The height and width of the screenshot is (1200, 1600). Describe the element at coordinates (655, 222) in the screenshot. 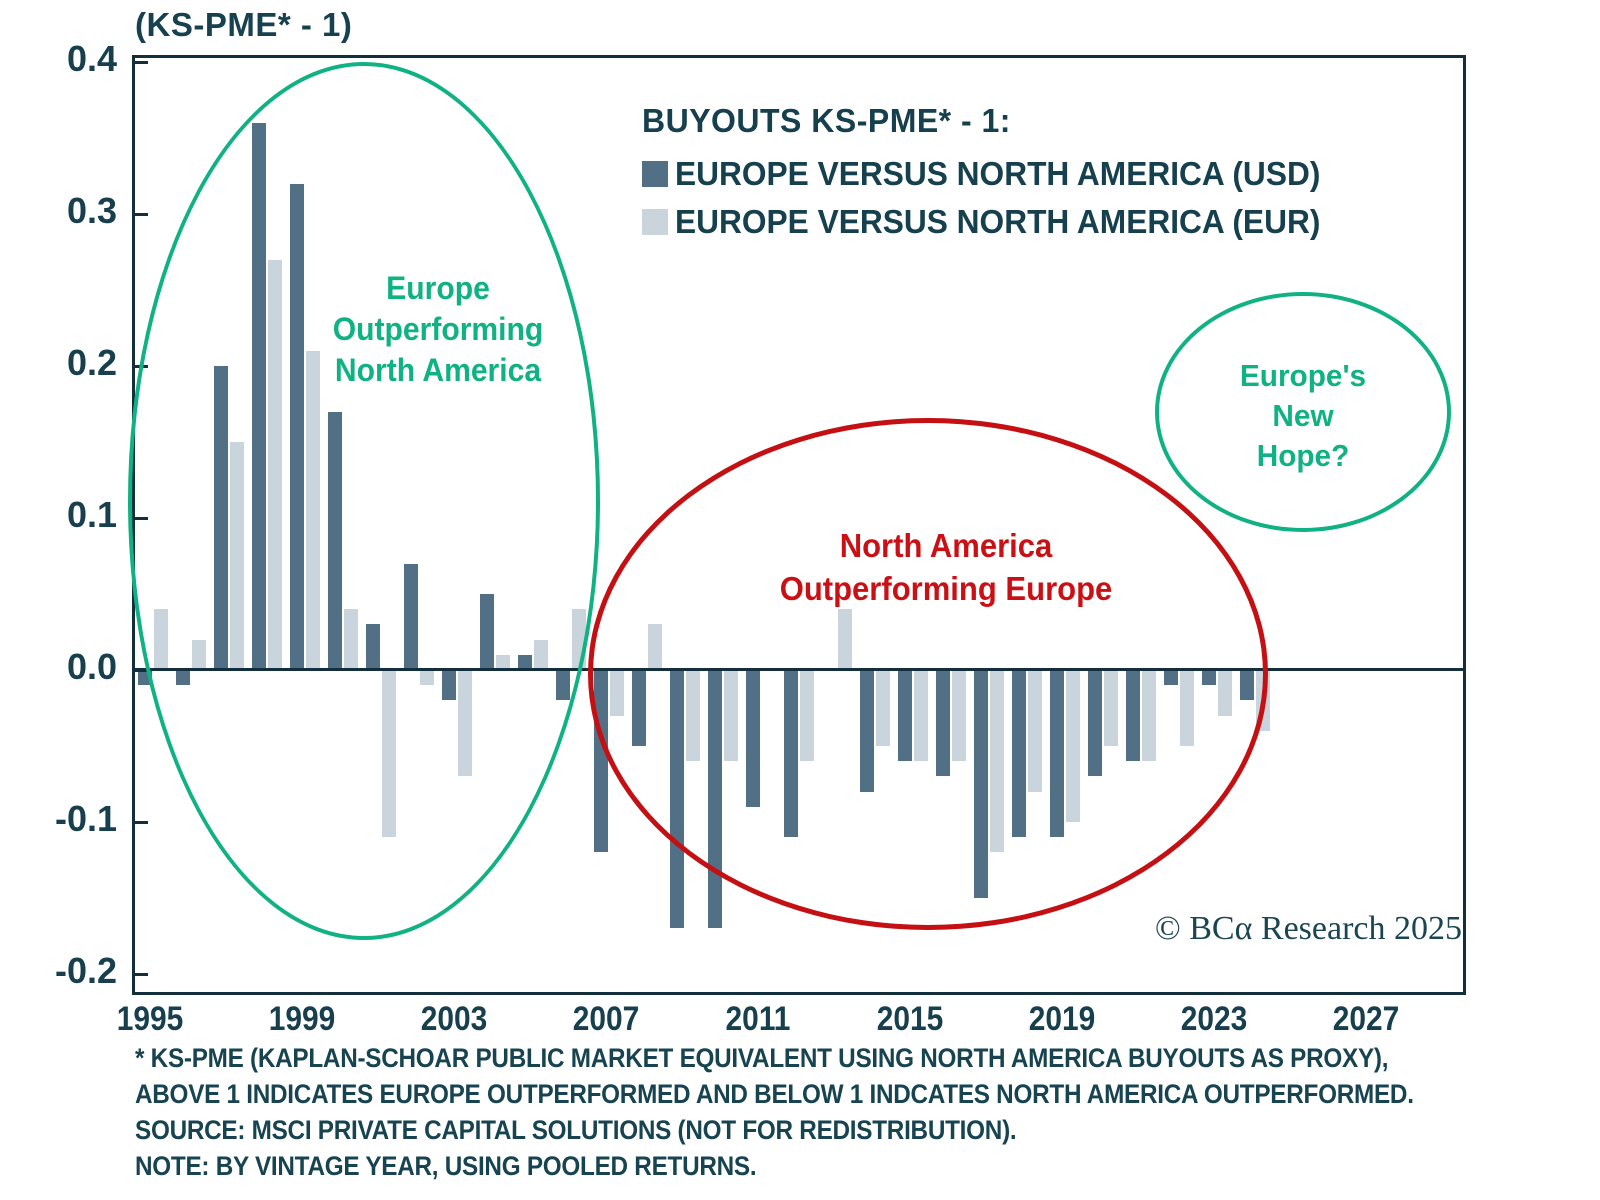

I see `eur-series-swatch-icon` at that location.